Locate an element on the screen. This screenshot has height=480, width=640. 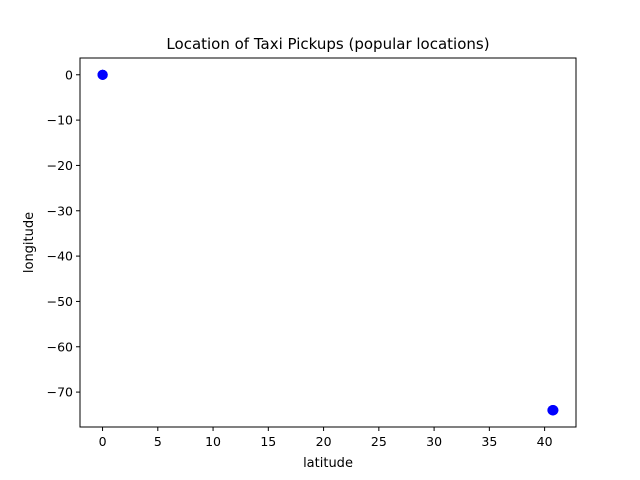
y-tick-label: −50 is located at coordinates (60, 301).